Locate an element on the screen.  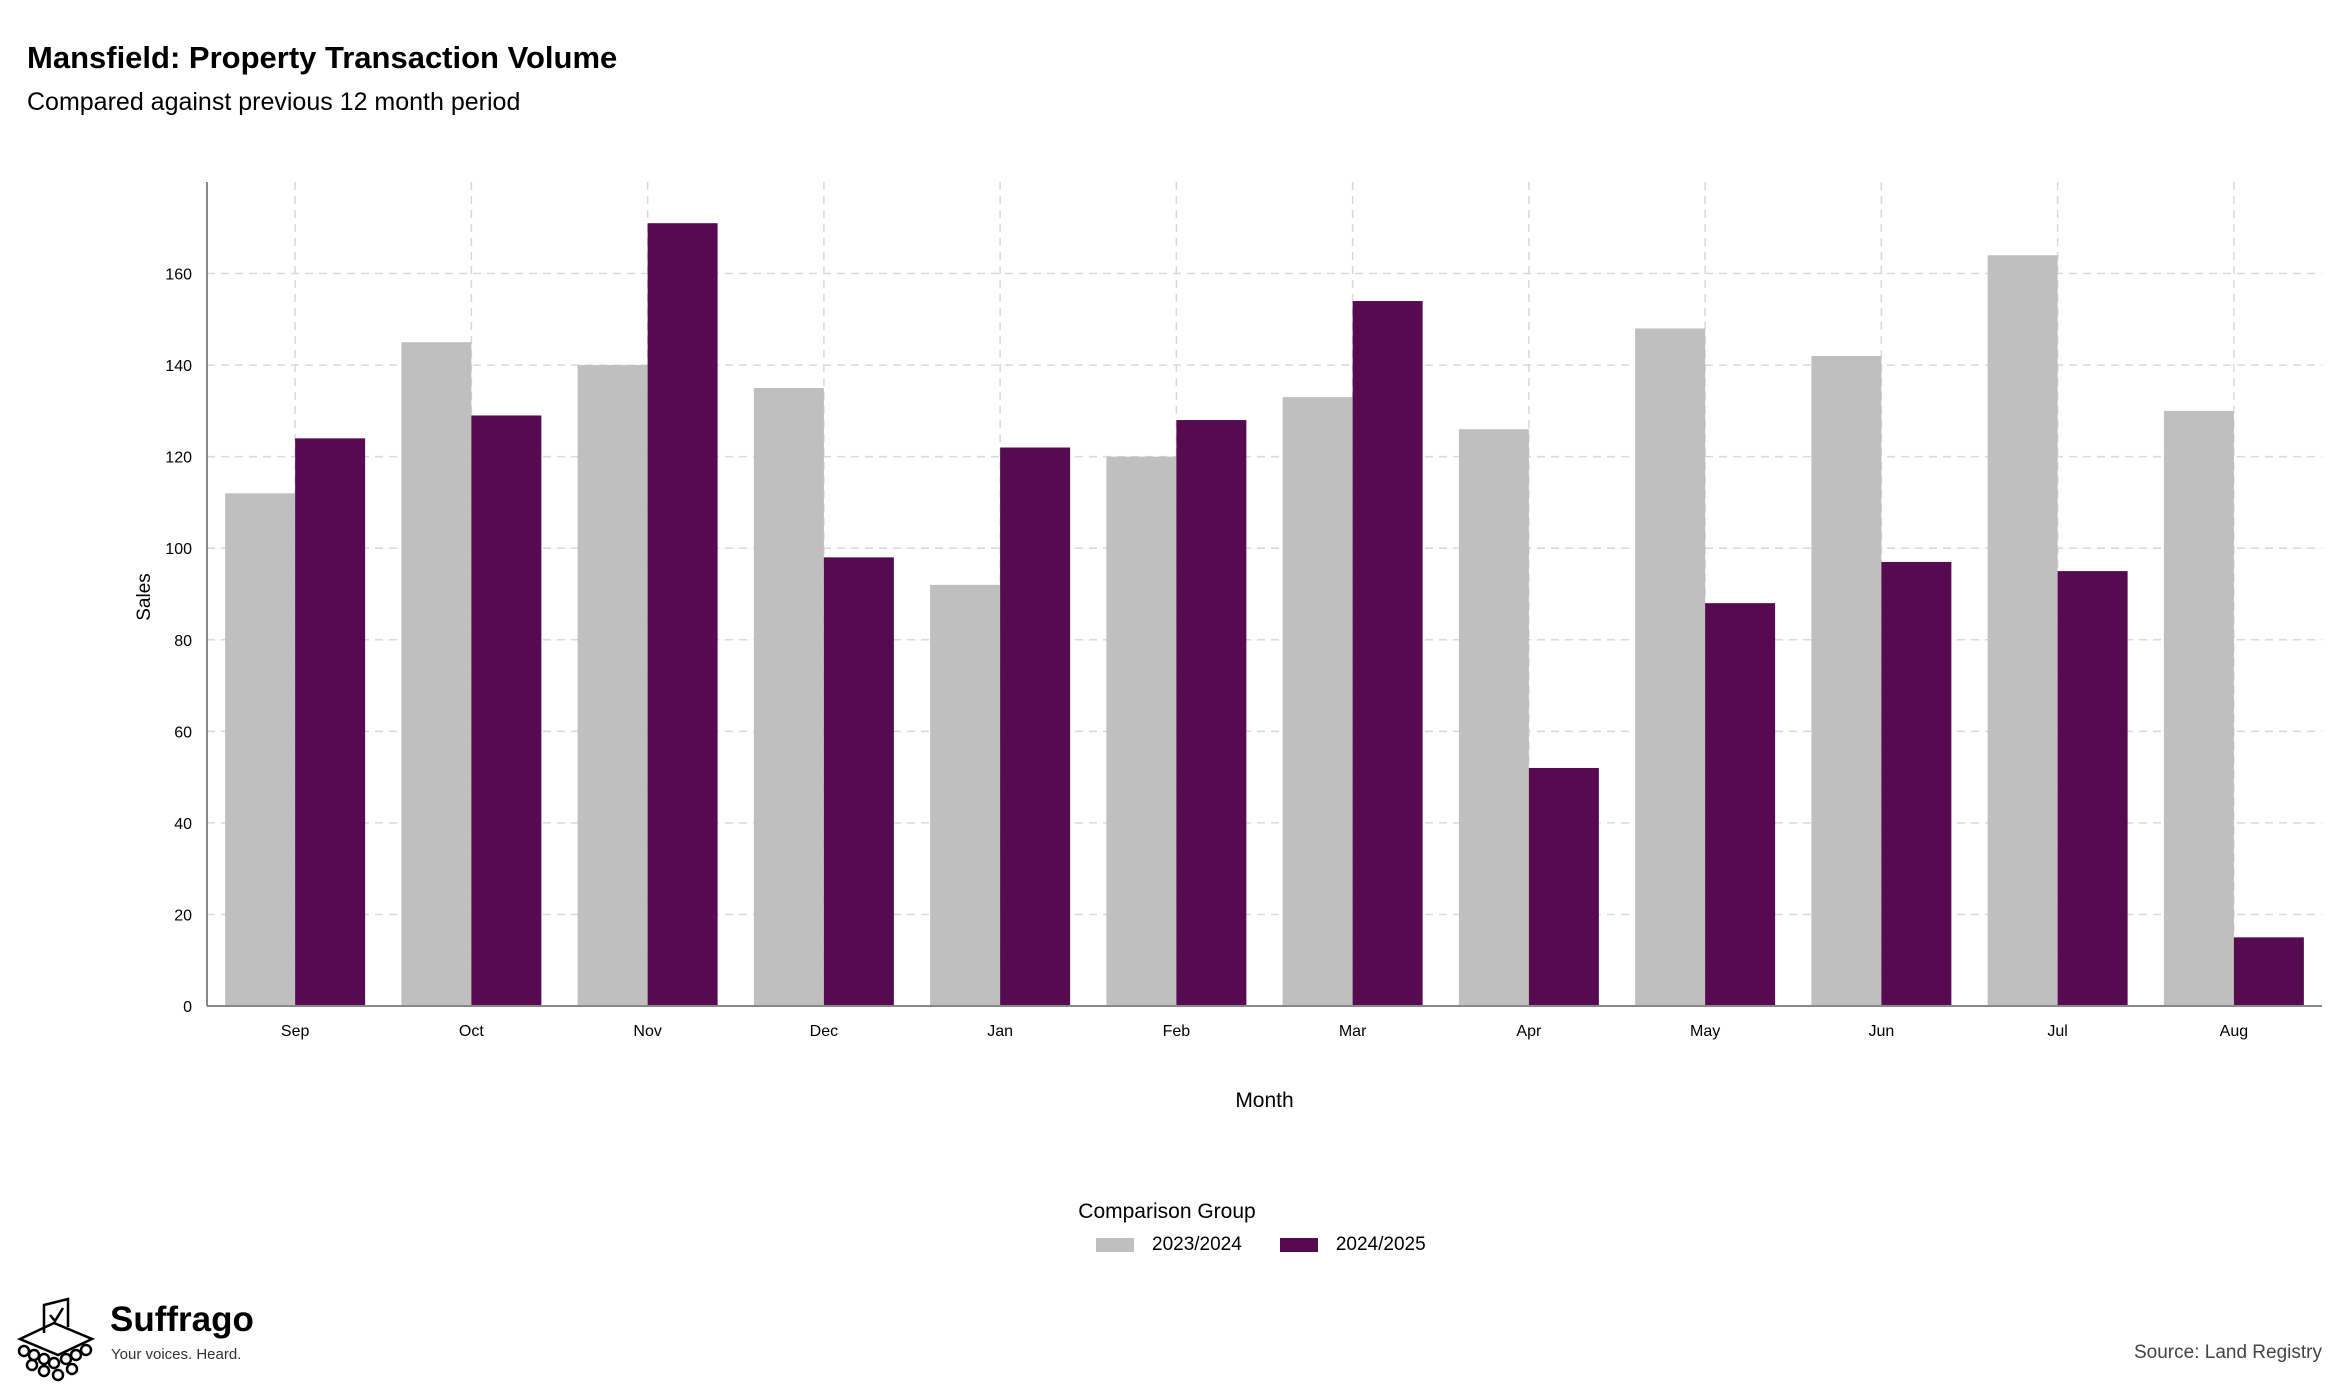
x-tick-label: Dec is located at coordinates (824, 1031).